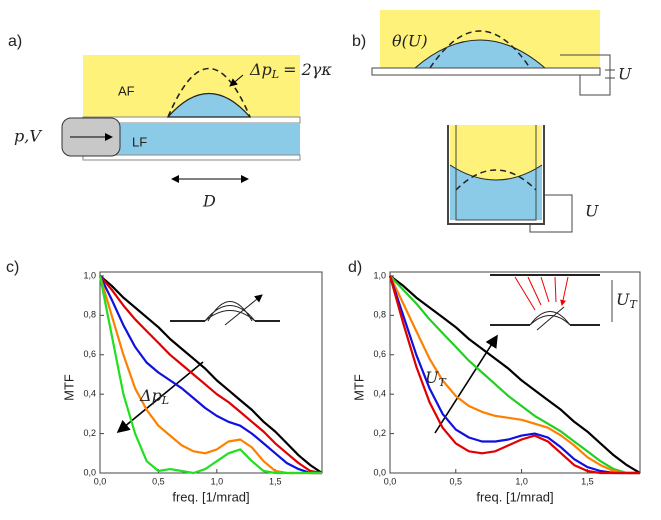  What do you see at coordinates (28, 136) in the screenshot?
I see `label: p,V` at bounding box center [28, 136].